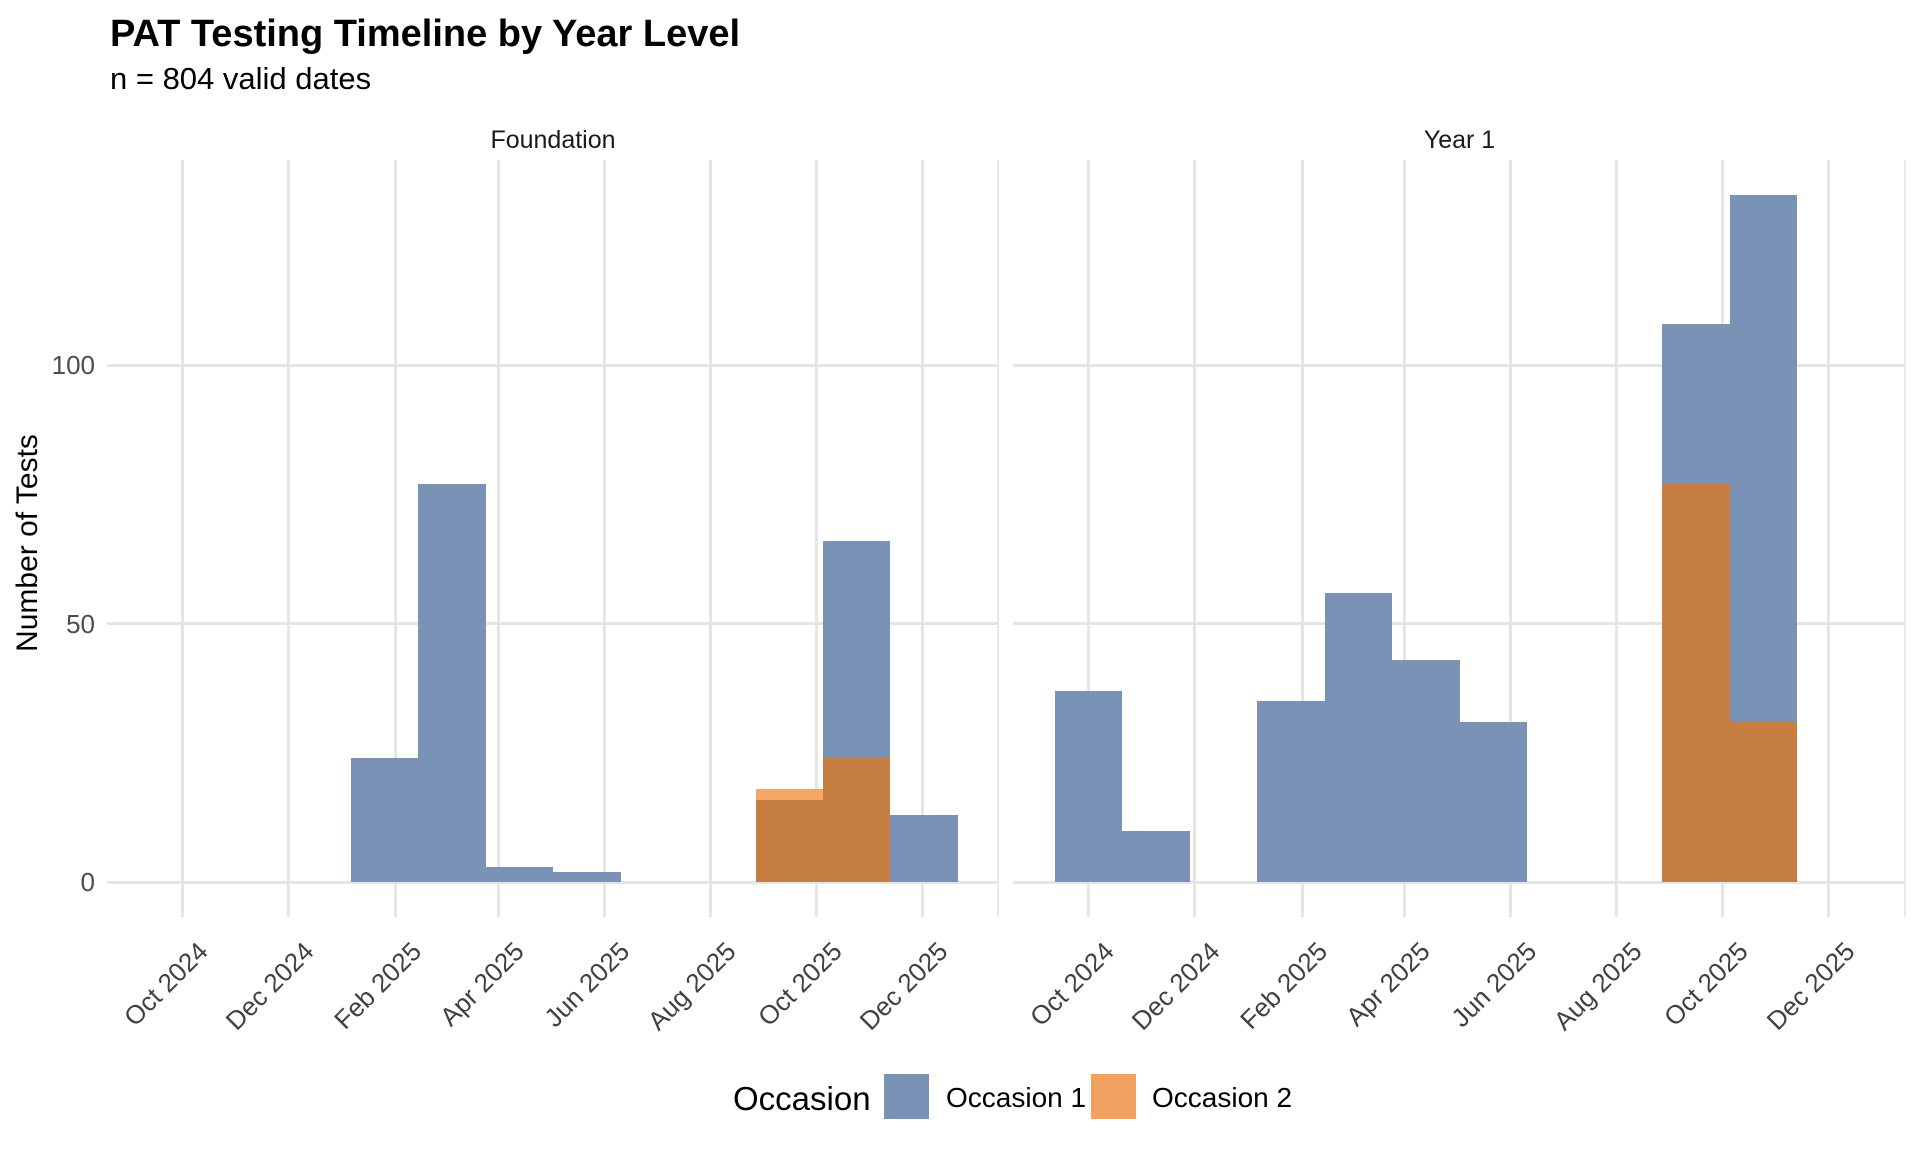  I want to click on legend-title: Occasion, so click(802, 1098).